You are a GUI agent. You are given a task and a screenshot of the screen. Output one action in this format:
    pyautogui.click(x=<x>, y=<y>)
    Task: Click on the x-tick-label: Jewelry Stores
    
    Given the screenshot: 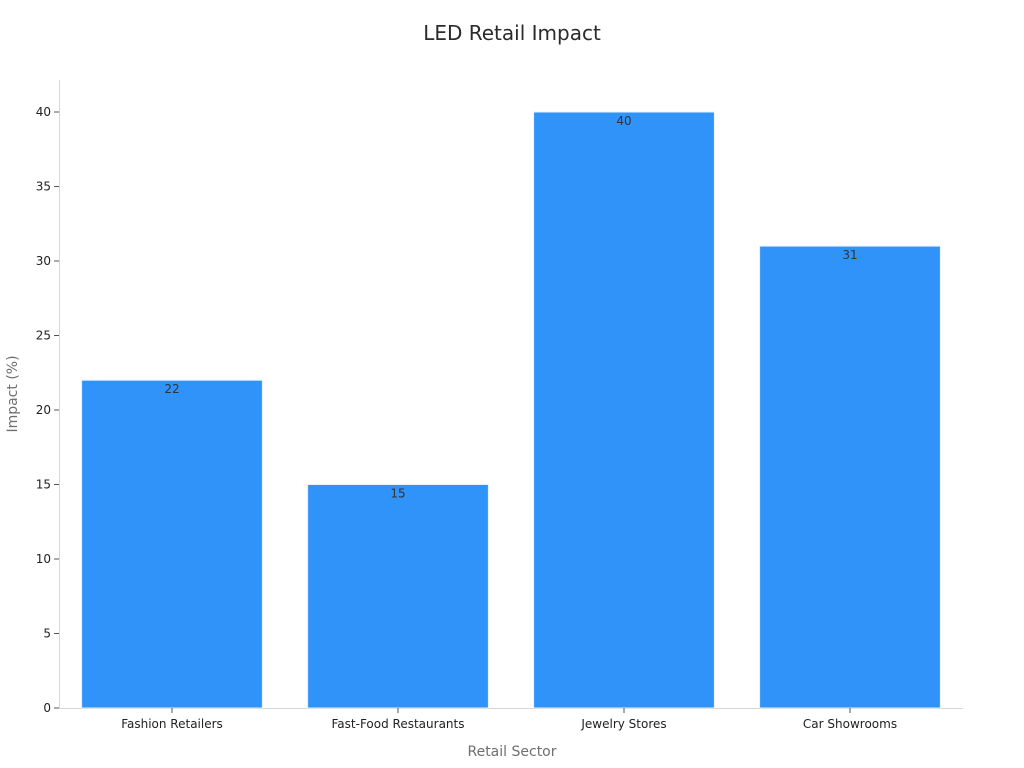 What is the action you would take?
    pyautogui.click(x=623, y=724)
    